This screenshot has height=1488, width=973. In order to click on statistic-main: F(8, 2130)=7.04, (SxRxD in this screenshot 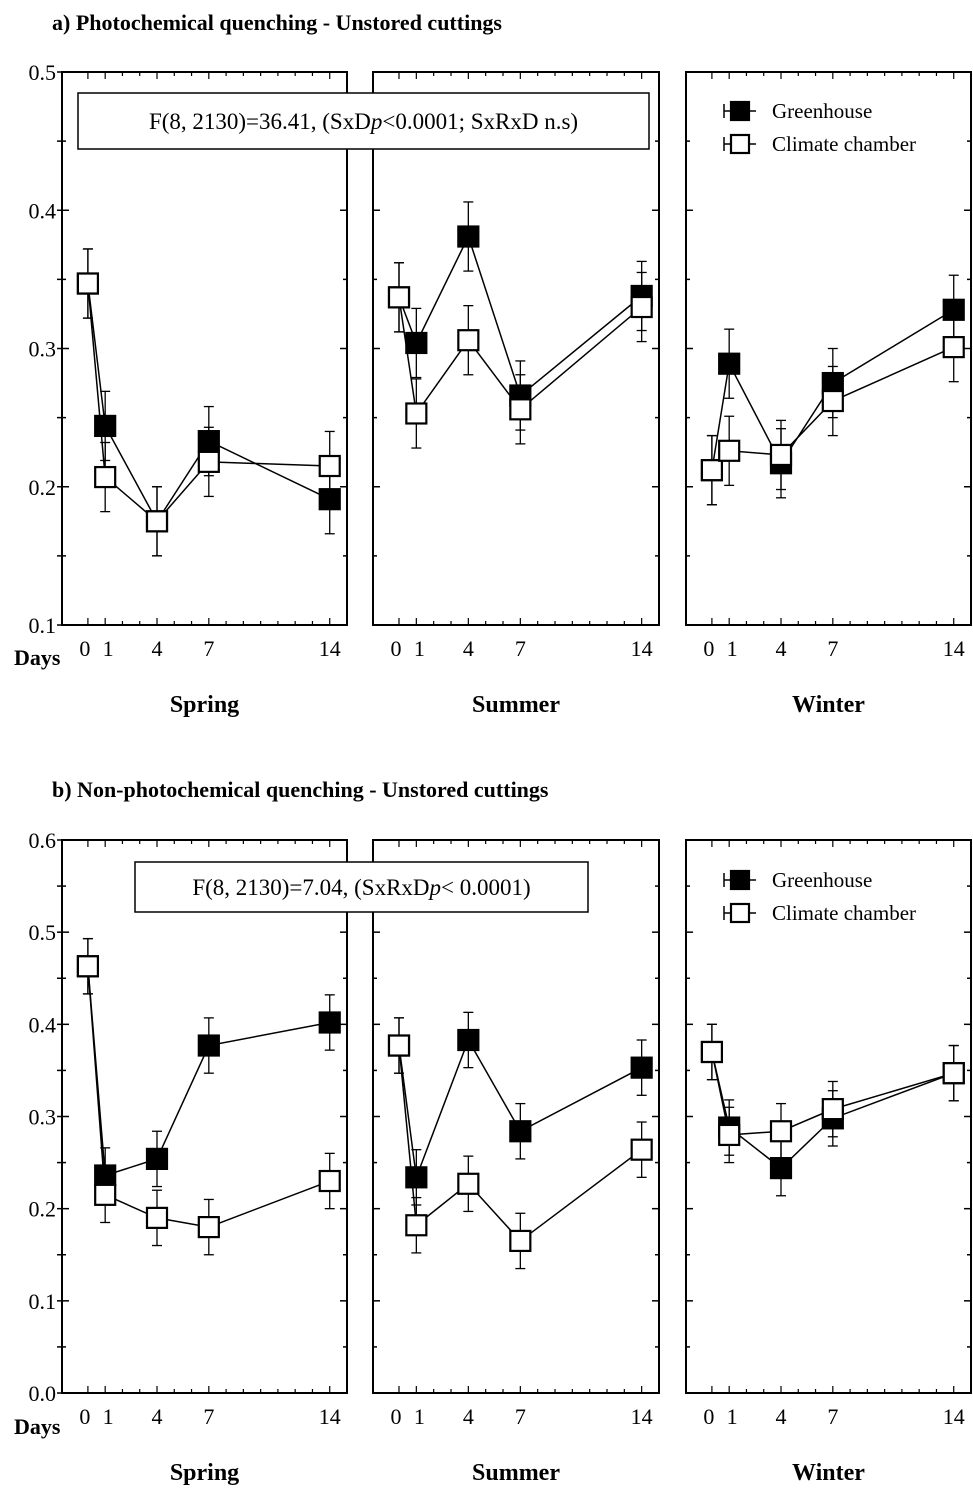, I will do `click(310, 887)`.